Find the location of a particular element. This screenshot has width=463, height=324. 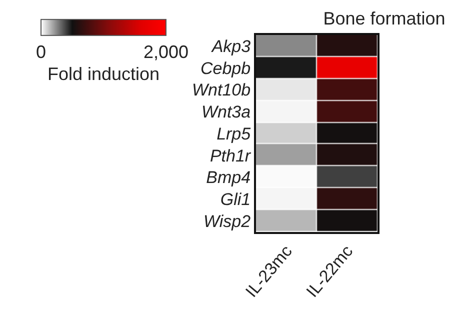

color-bar-label: 0 is located at coordinates (41, 52).